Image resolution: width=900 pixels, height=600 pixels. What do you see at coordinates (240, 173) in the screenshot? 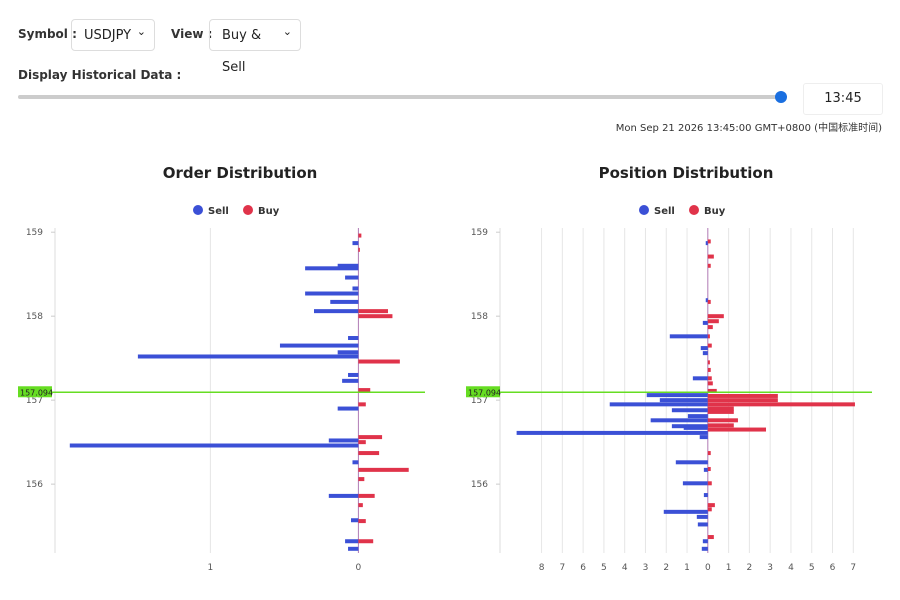
I see `chart-title: Order Distribution` at bounding box center [240, 173].